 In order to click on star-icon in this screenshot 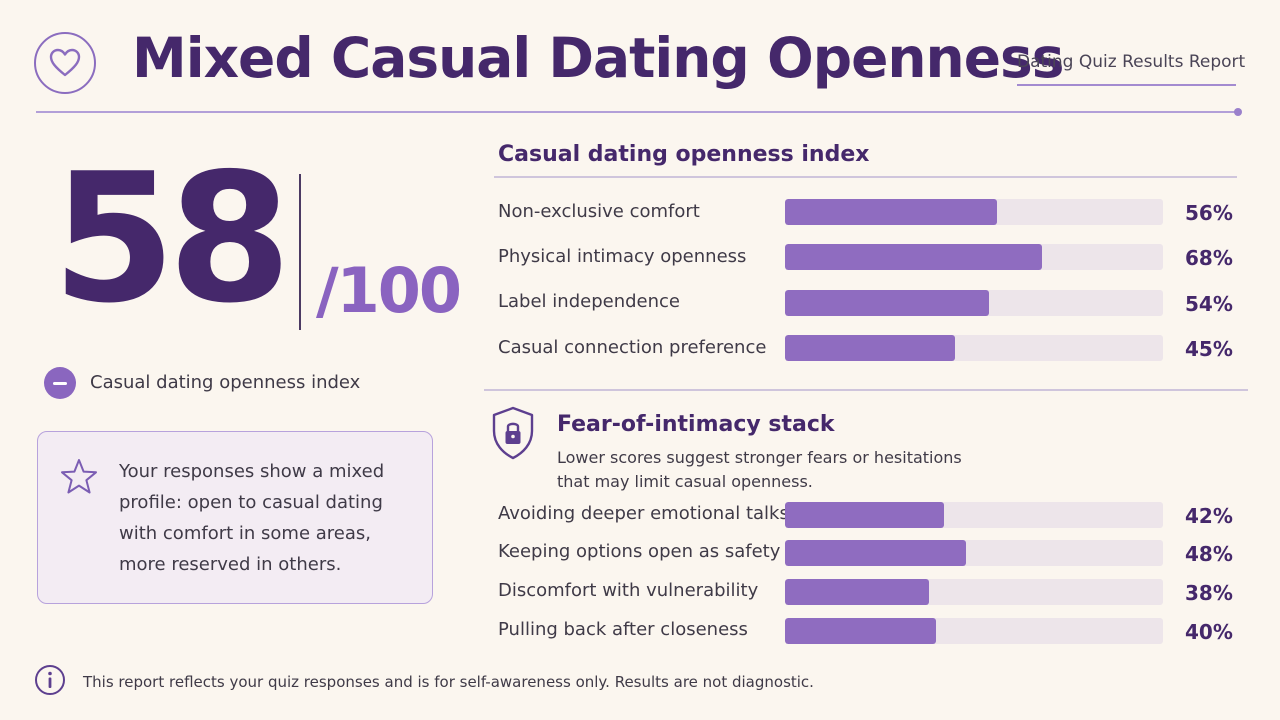, I will do `click(79, 476)`.